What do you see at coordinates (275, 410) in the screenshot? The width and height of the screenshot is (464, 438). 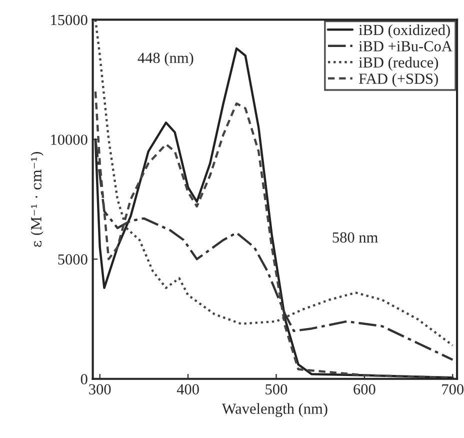 I see `x-axis-title: Wavelength (nm)` at bounding box center [275, 410].